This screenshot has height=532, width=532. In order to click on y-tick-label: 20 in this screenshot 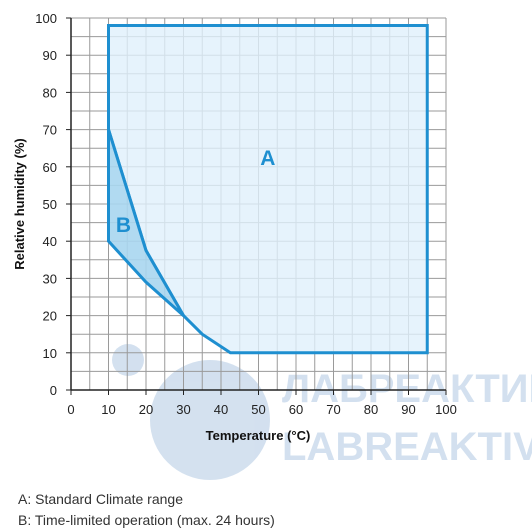, I will do `click(50, 316)`.